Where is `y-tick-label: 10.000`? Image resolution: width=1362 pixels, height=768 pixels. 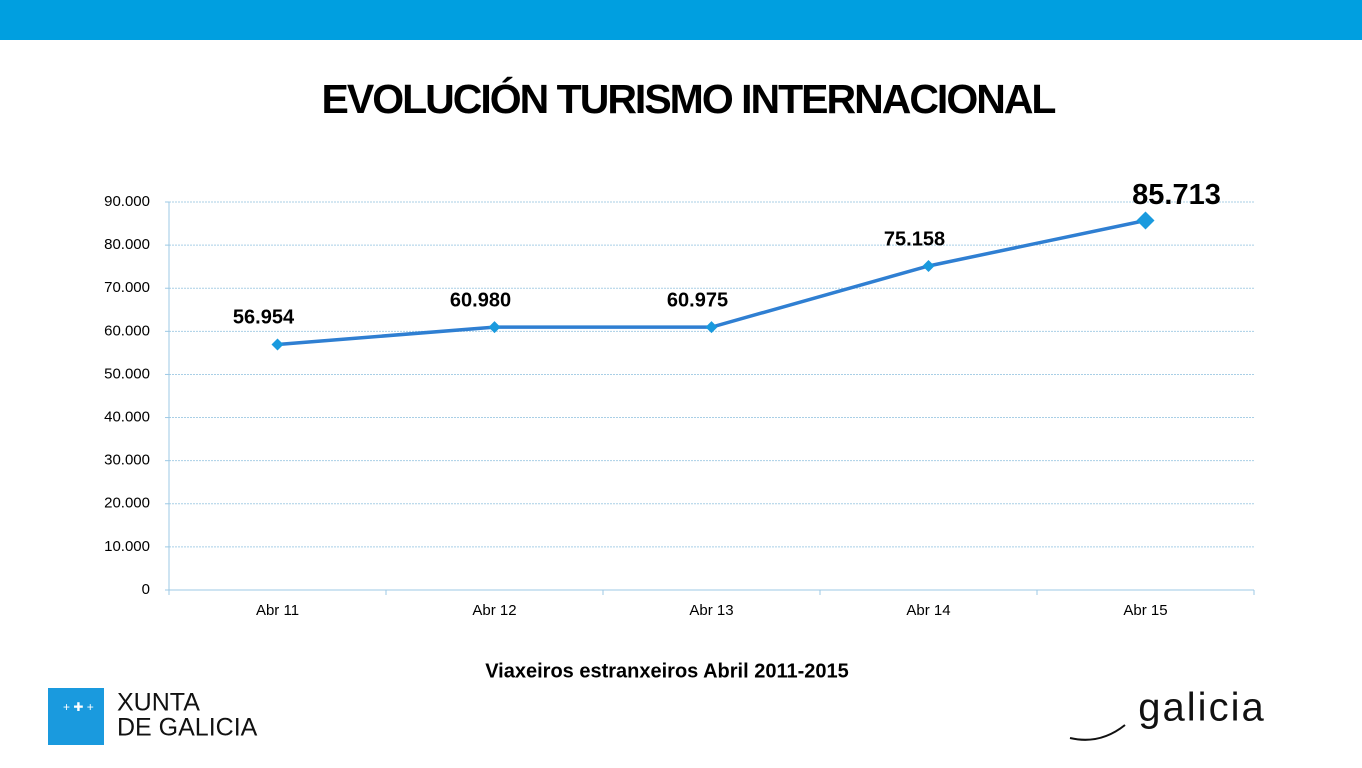
y-tick-label: 10.000 is located at coordinates (127, 546).